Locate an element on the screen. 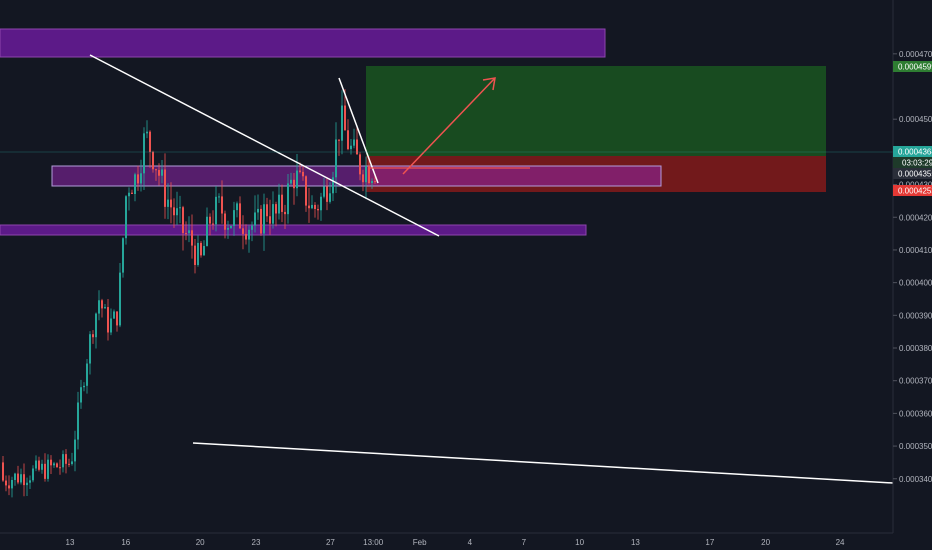  projection-arrow-line is located at coordinates (449, 126).